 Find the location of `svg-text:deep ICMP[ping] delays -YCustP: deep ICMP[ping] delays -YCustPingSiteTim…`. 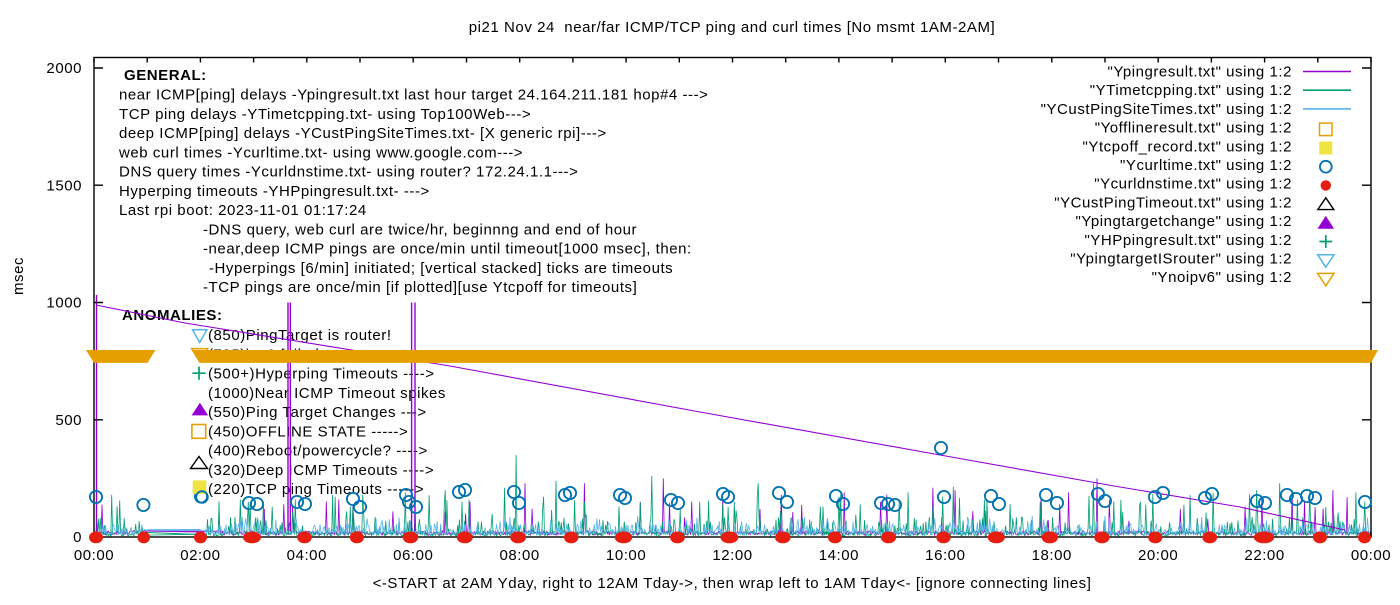

svg-text:deep ICMP[ping] delays -YCustP: deep ICMP[ping] delays -YCustPingSiteTim… is located at coordinates (363, 133).